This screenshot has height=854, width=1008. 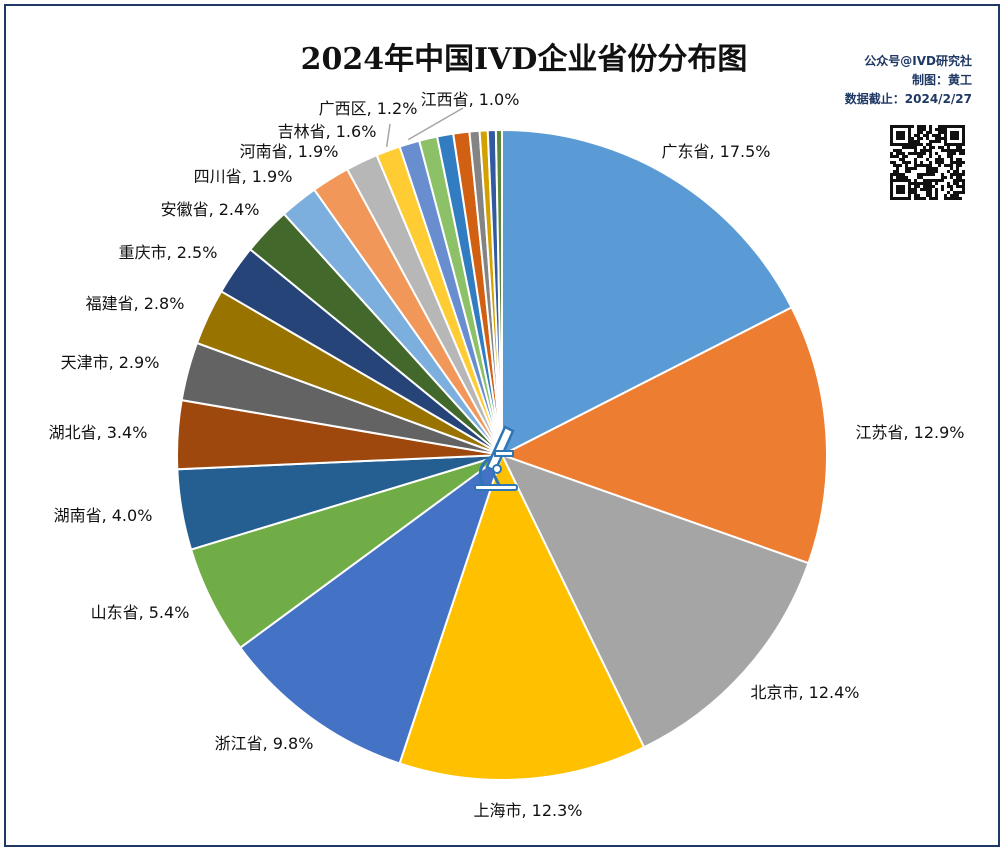 I want to click on slice-label: 江苏省, 12.9%, so click(x=909, y=432).